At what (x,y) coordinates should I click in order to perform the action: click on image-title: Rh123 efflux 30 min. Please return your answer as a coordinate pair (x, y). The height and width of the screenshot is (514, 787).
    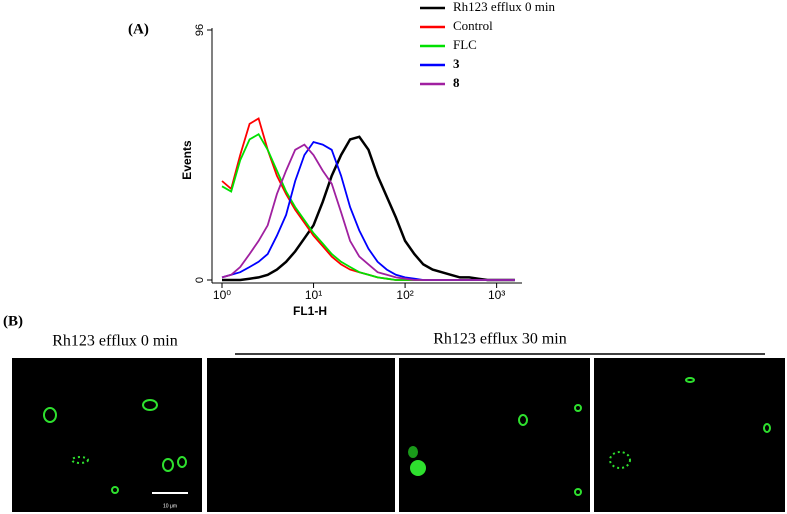
    Looking at the image, I should click on (499, 339).